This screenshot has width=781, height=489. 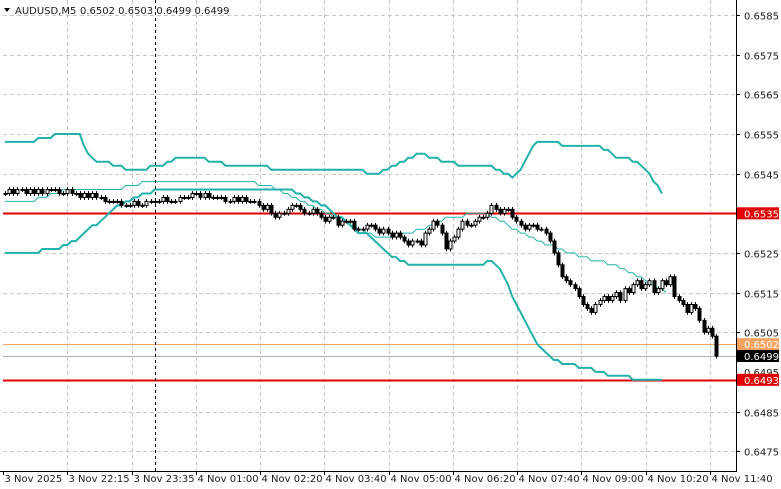 What do you see at coordinates (761, 453) in the screenshot?
I see `y-tick-label: 0.6475` at bounding box center [761, 453].